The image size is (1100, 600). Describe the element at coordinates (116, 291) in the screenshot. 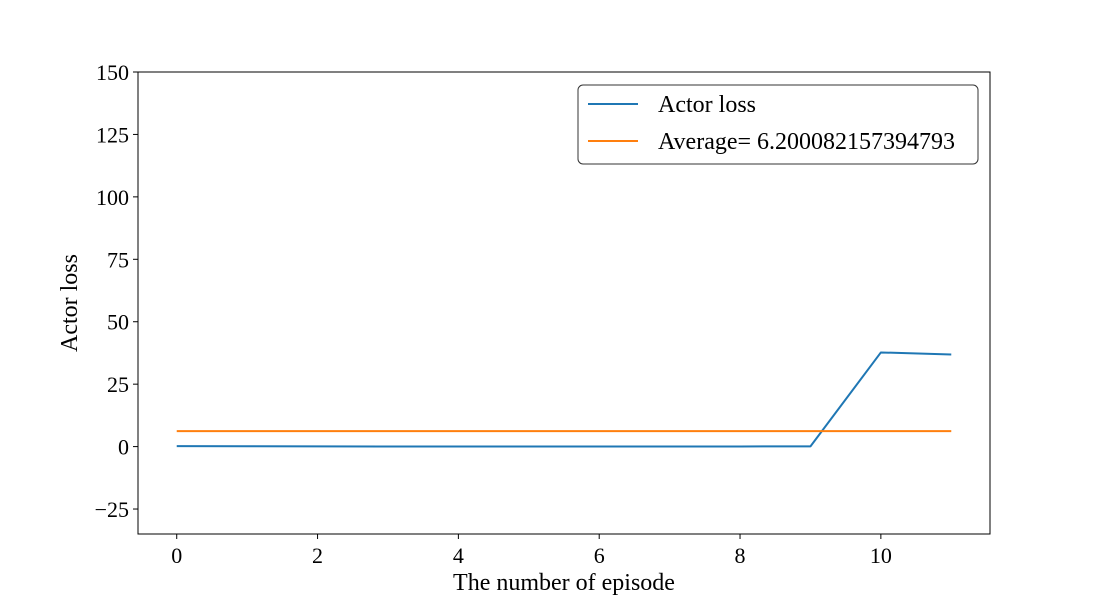

I see `y-axis: −25 0 25 50 75 100 125 150` at that location.